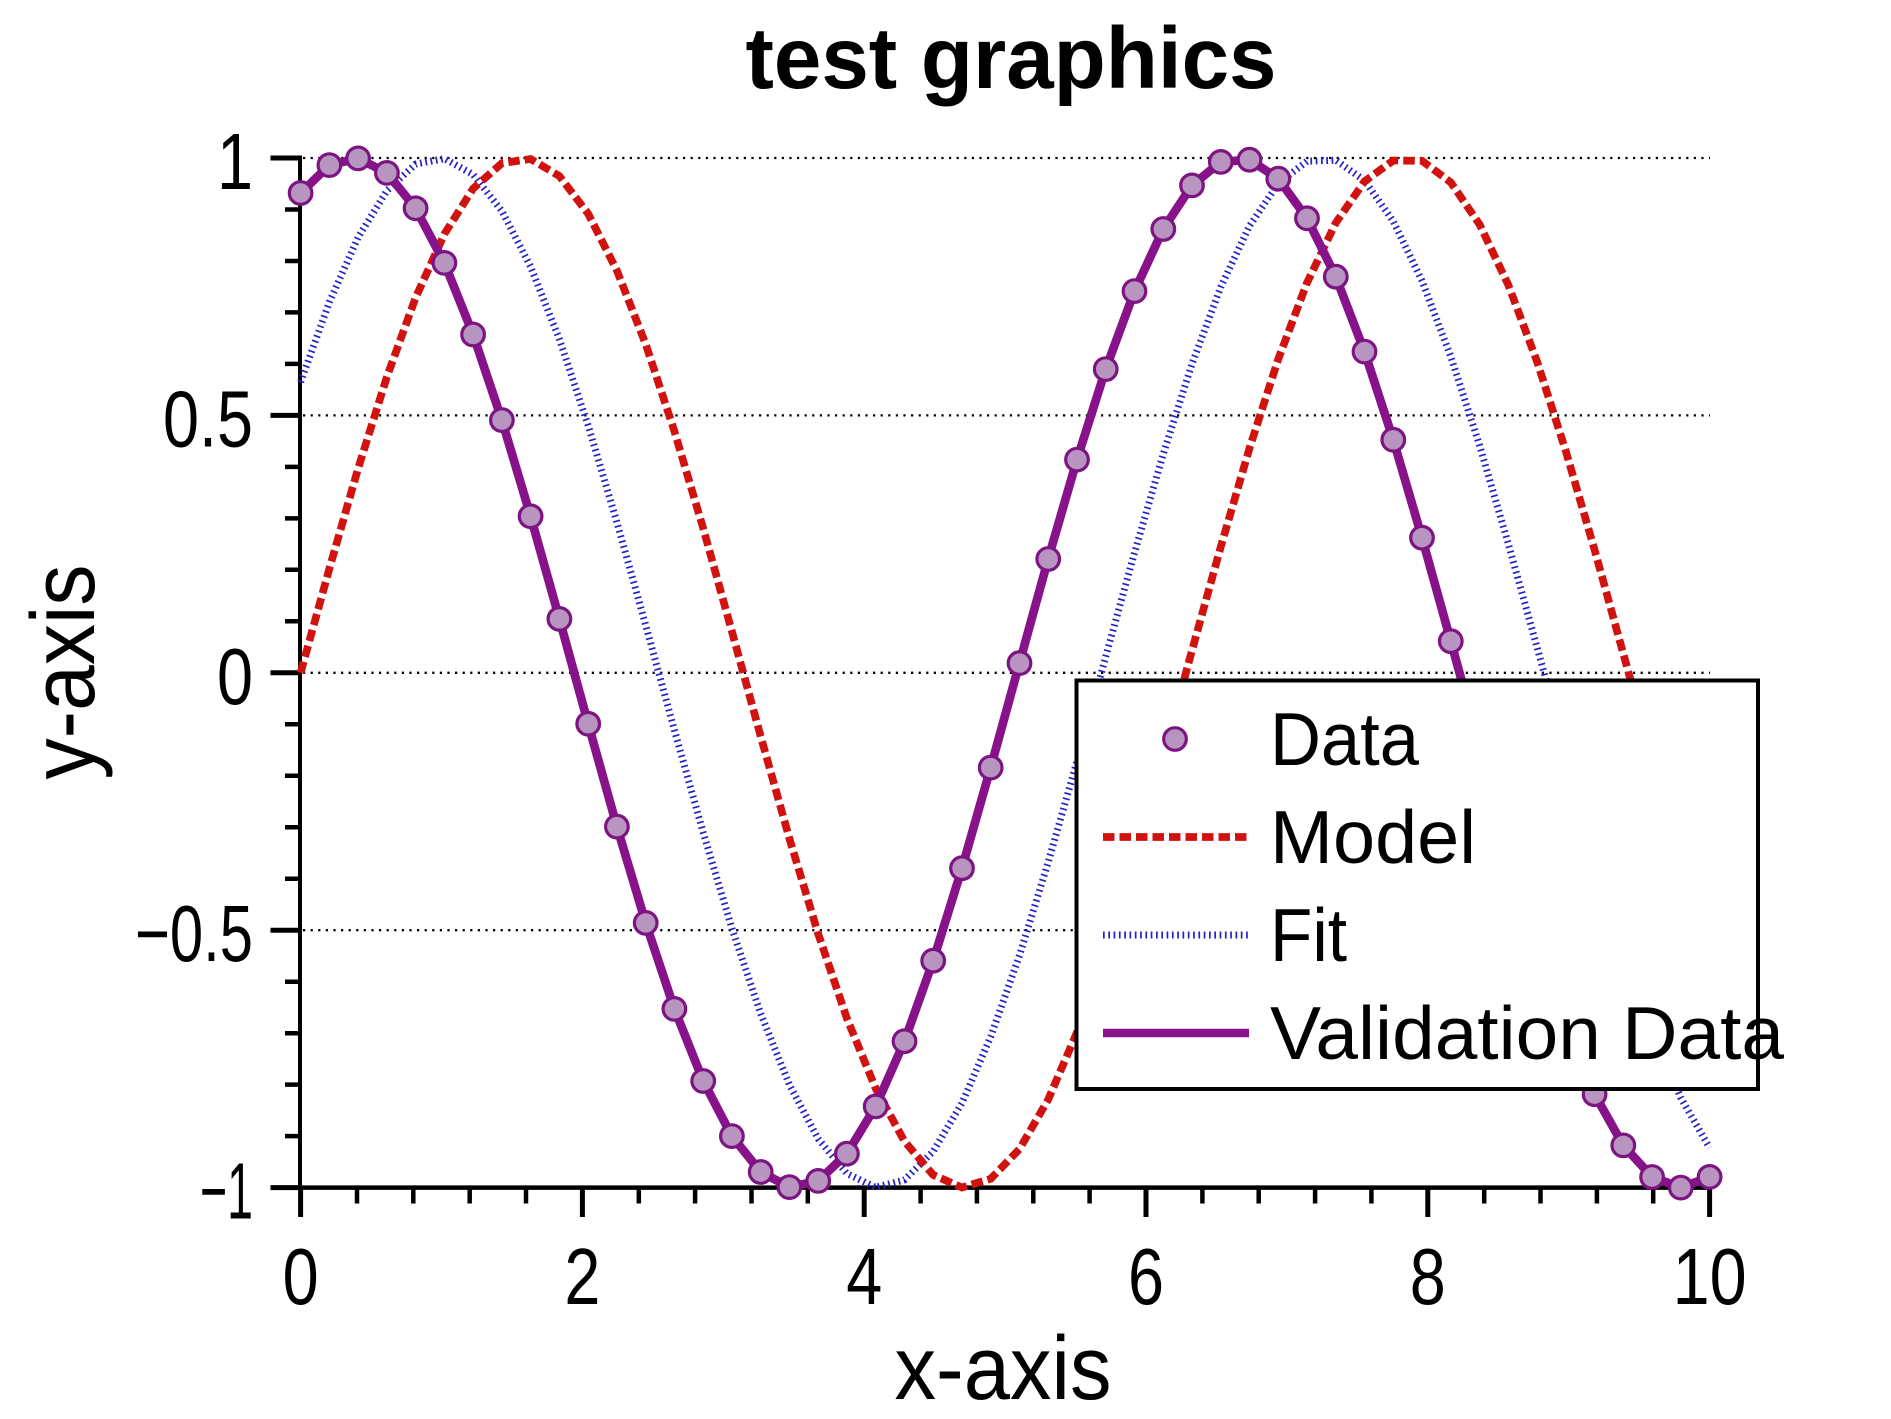 This screenshot has width=1891, height=1419. Describe the element at coordinates (1373, 837) in the screenshot. I see `svg-text: Model` at that location.